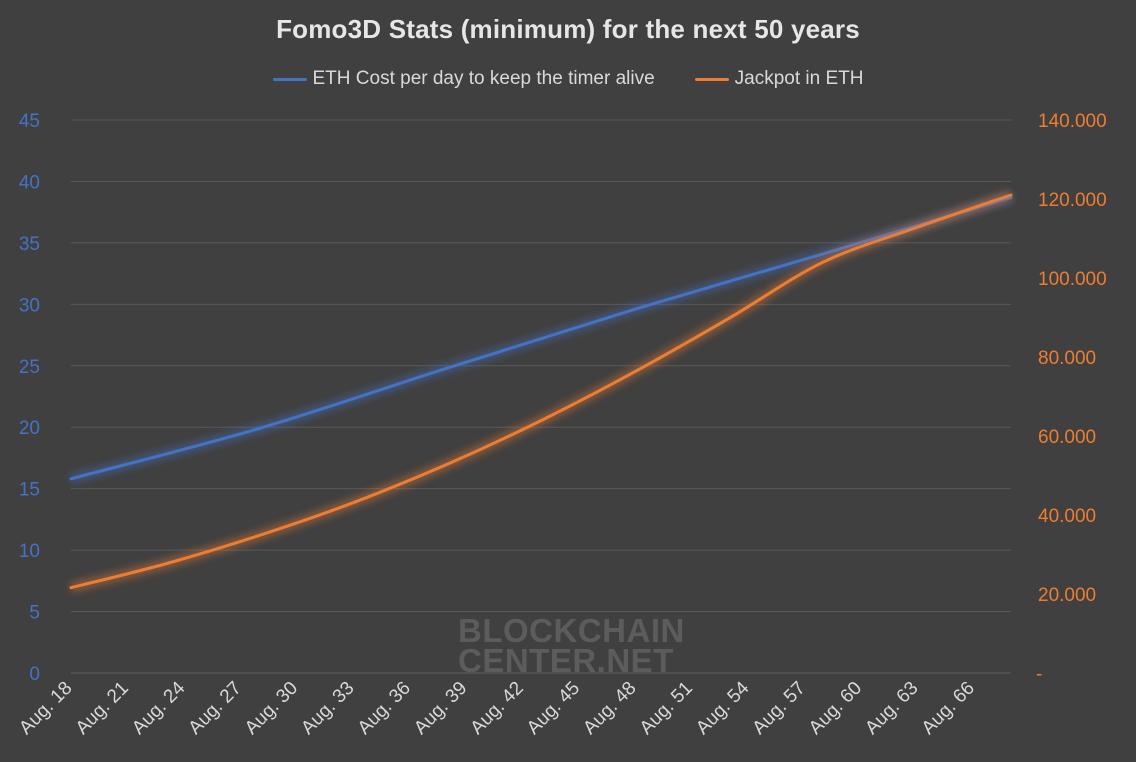 This screenshot has height=762, width=1136. What do you see at coordinates (29, 367) in the screenshot?
I see `left-tick-label: 25` at bounding box center [29, 367].